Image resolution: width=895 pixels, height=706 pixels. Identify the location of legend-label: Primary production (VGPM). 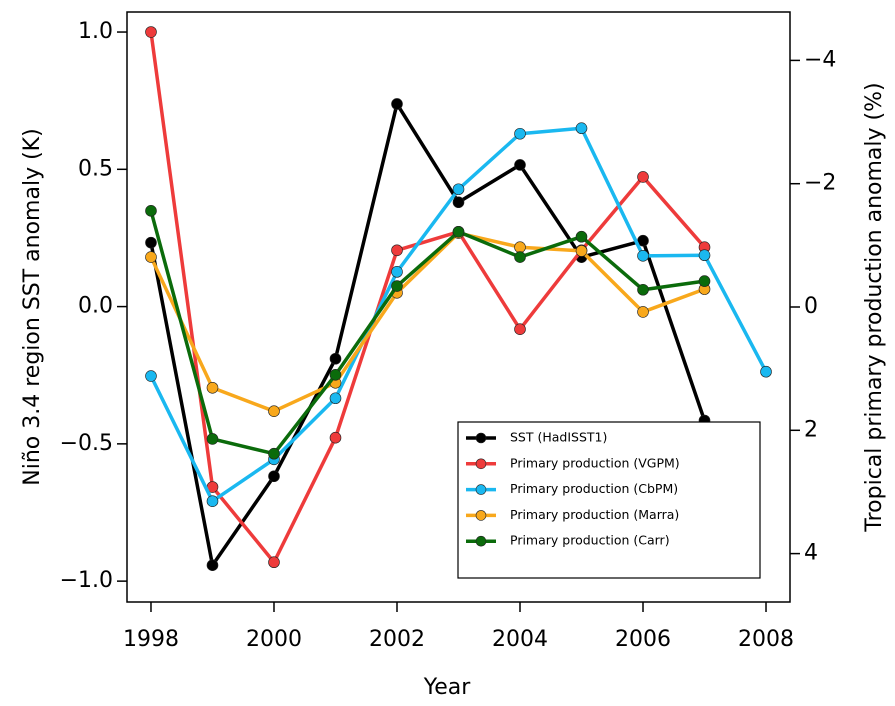
(595, 462).